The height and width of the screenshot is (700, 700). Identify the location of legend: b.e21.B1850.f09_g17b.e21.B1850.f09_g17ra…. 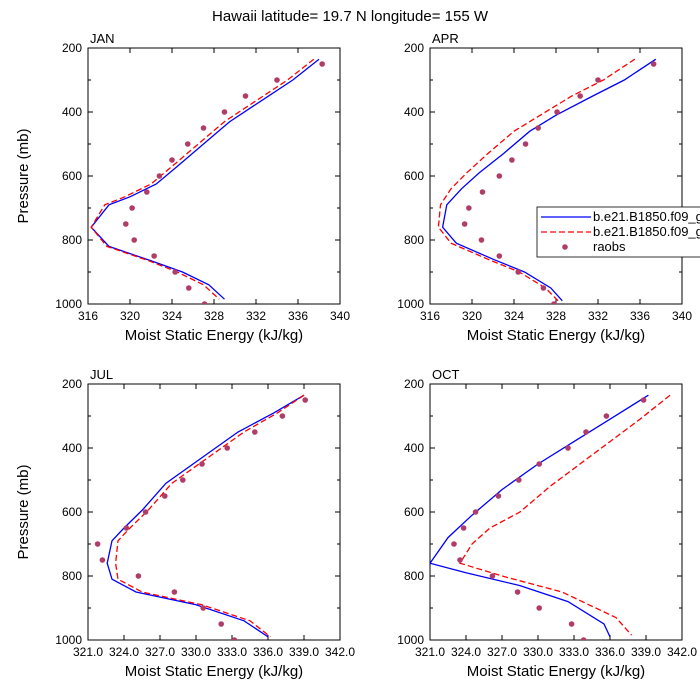
(618, 232).